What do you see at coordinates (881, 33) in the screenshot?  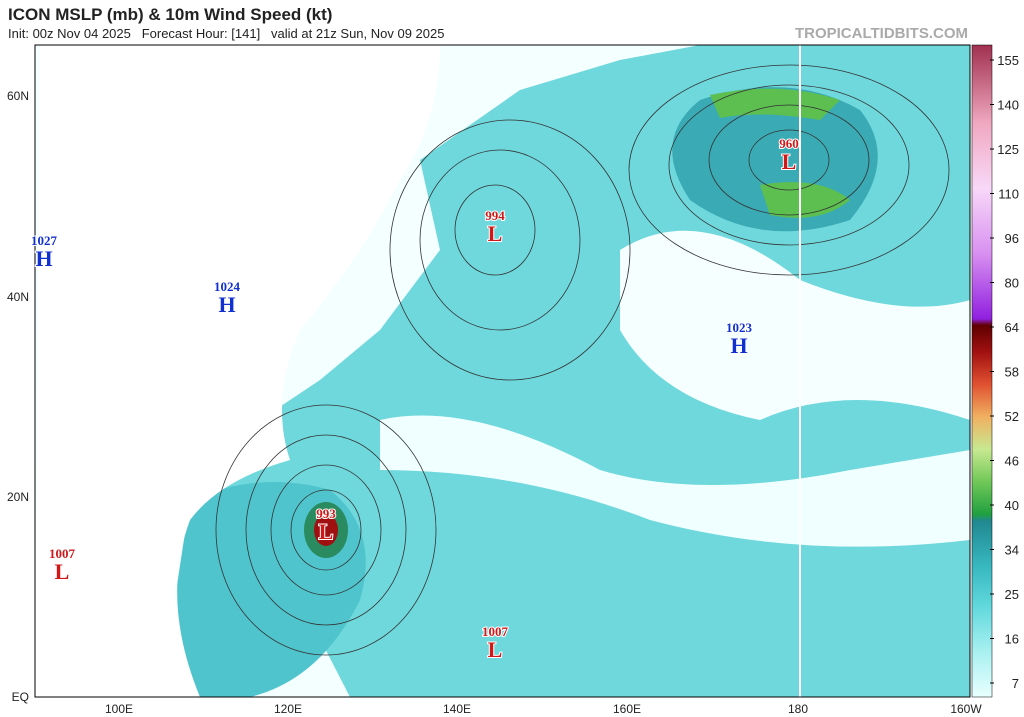 I see `watermark: TROPICALTIDBITS.COM` at bounding box center [881, 33].